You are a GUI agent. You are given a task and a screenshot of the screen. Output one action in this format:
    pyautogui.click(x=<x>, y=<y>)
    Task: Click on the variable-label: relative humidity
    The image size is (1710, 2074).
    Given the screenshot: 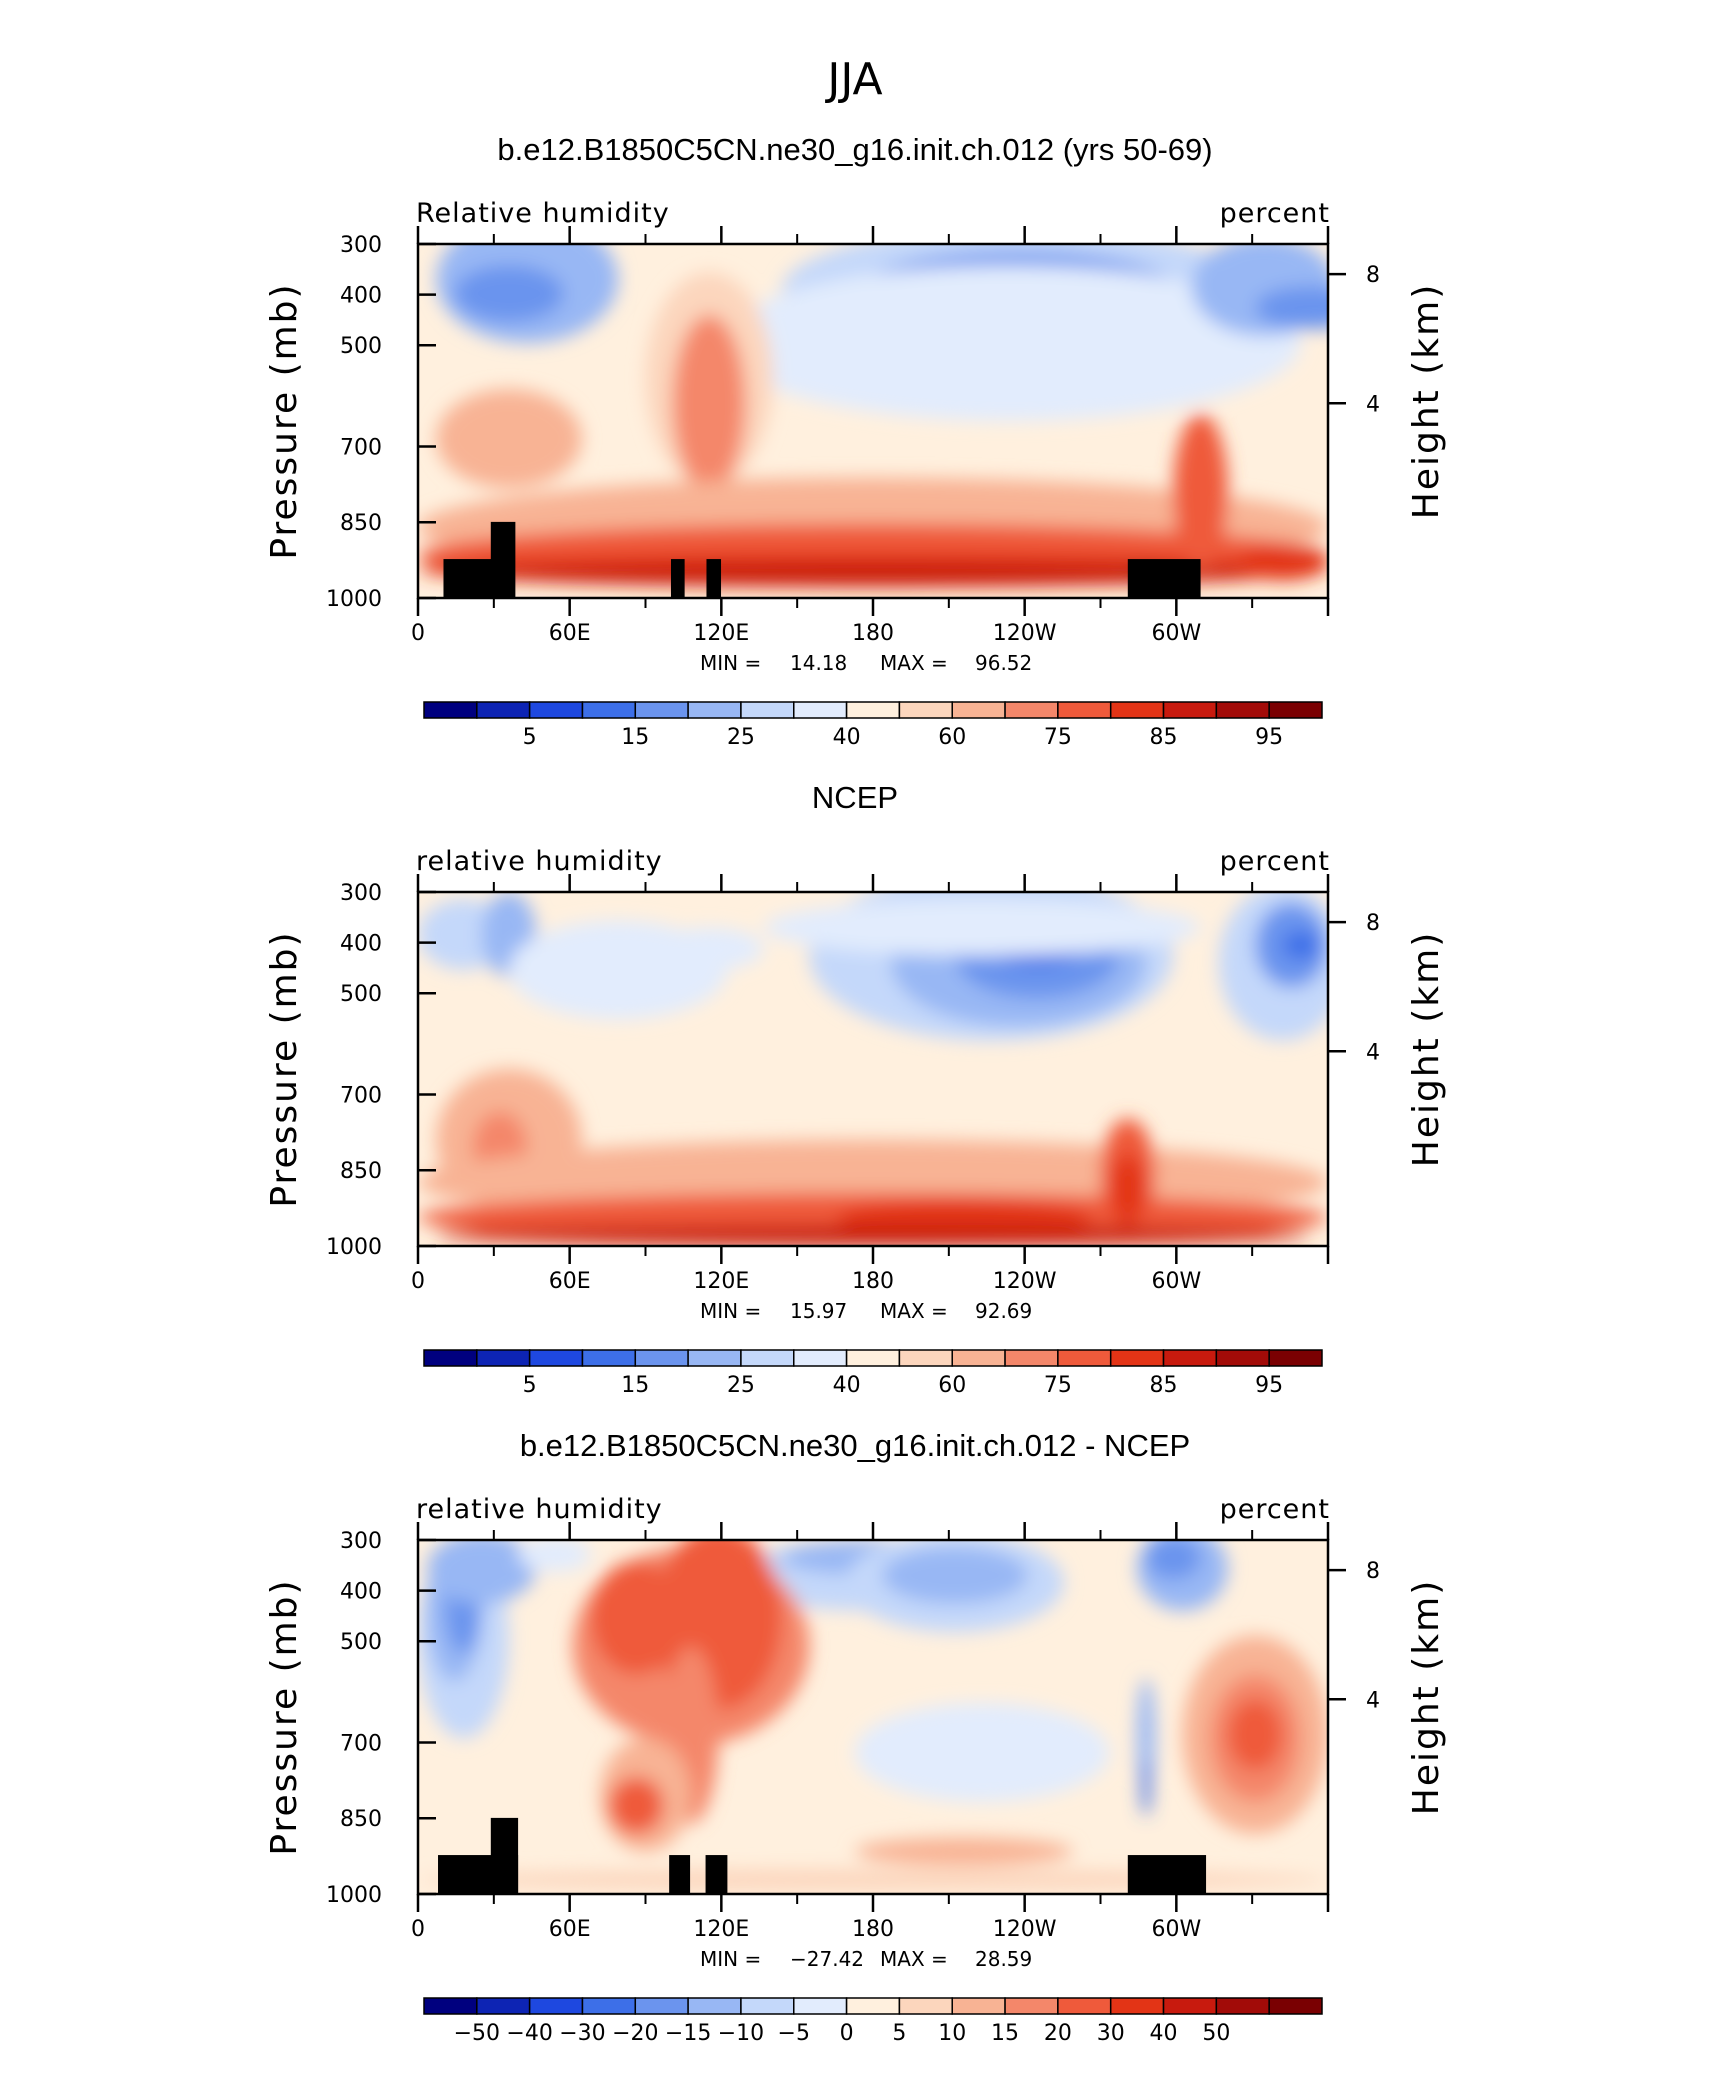 What is the action you would take?
    pyautogui.click(x=539, y=861)
    